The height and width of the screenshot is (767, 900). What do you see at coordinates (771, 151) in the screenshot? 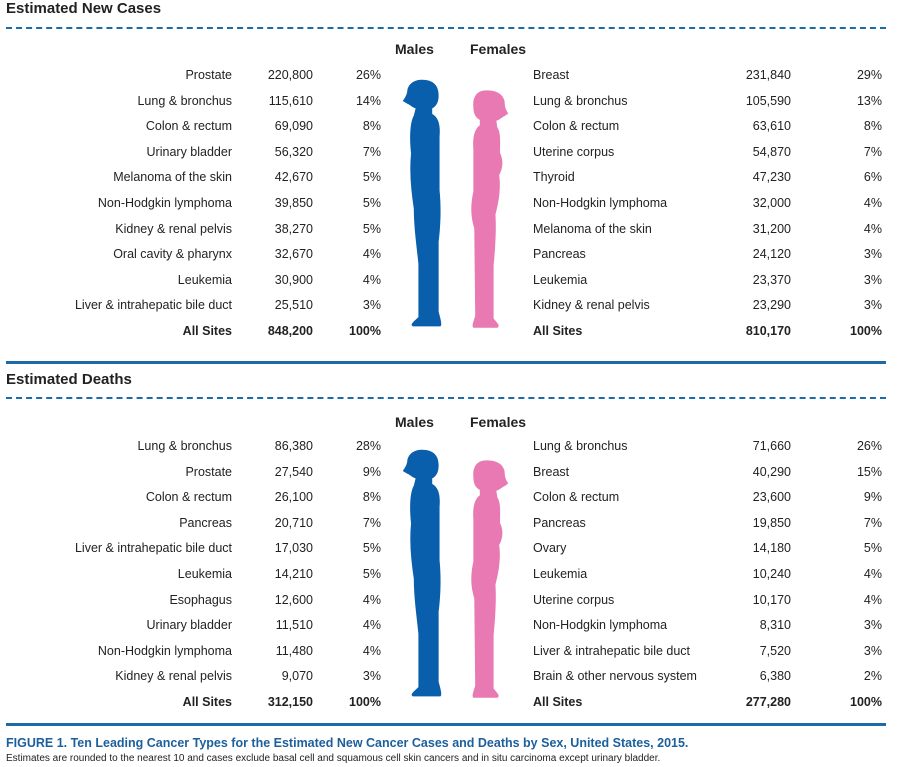
I see `female-count: 54,870` at bounding box center [771, 151].